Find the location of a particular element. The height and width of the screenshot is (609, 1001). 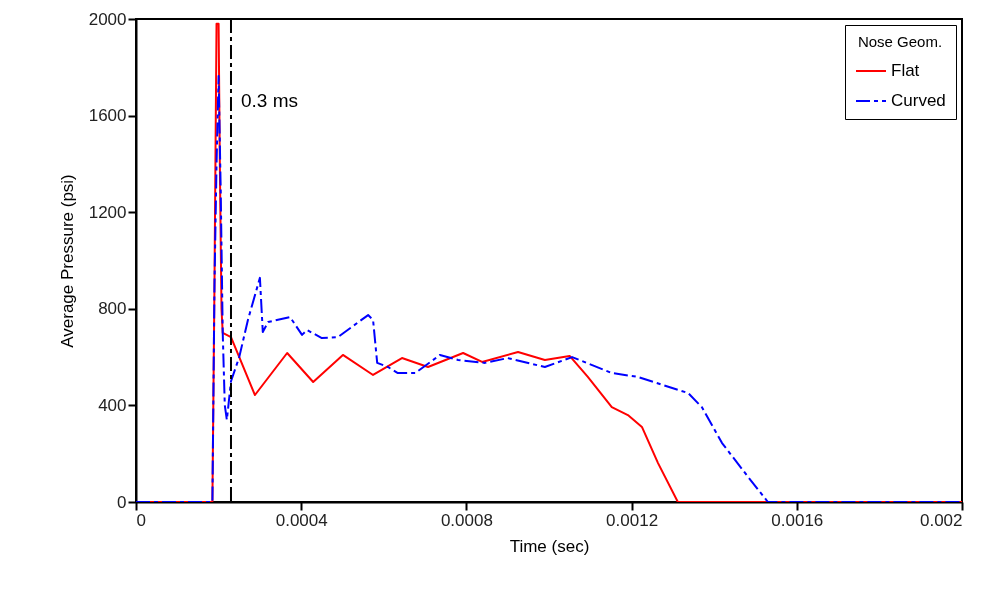

y-tick-label: 2000 is located at coordinates (107, 19).